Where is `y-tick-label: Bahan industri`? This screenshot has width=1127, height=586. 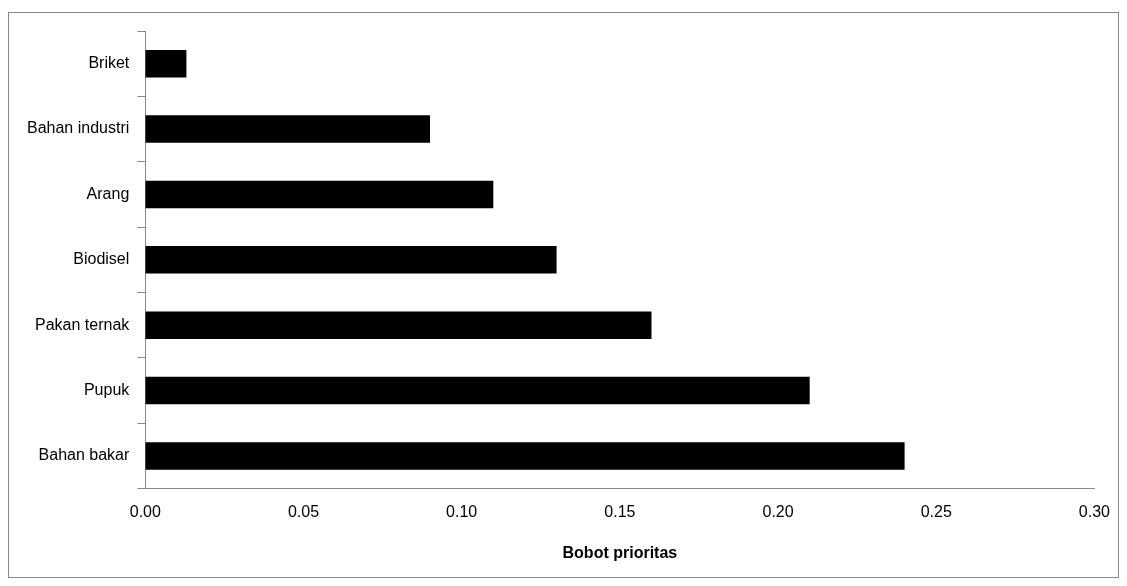
y-tick-label: Bahan industri is located at coordinates (78, 128).